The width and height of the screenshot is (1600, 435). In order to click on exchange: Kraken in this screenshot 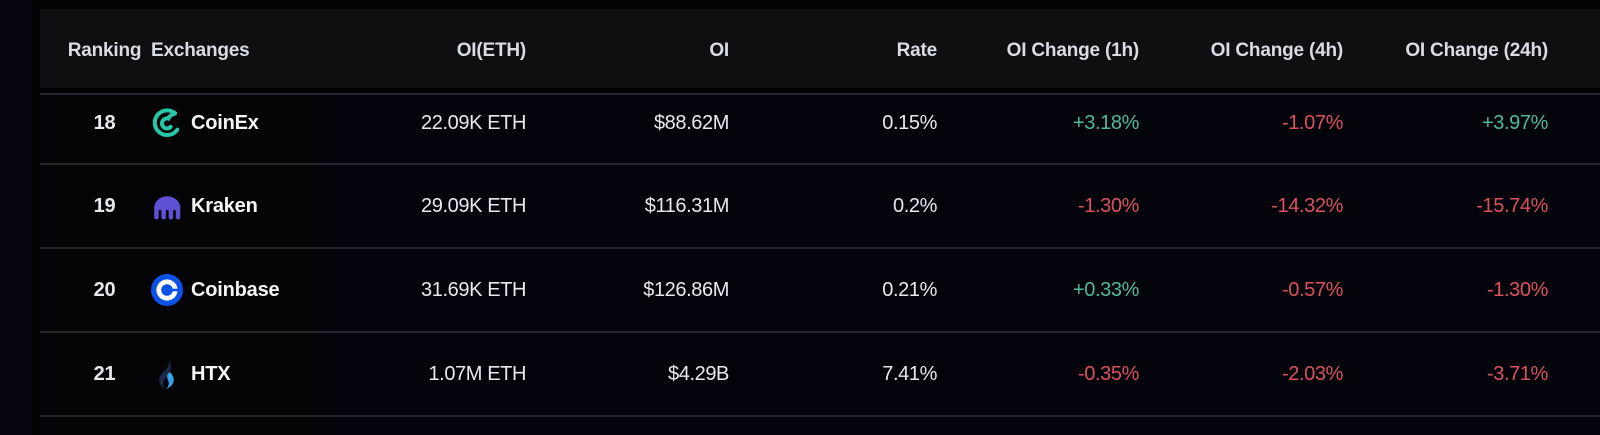, I will do `click(235, 206)`.